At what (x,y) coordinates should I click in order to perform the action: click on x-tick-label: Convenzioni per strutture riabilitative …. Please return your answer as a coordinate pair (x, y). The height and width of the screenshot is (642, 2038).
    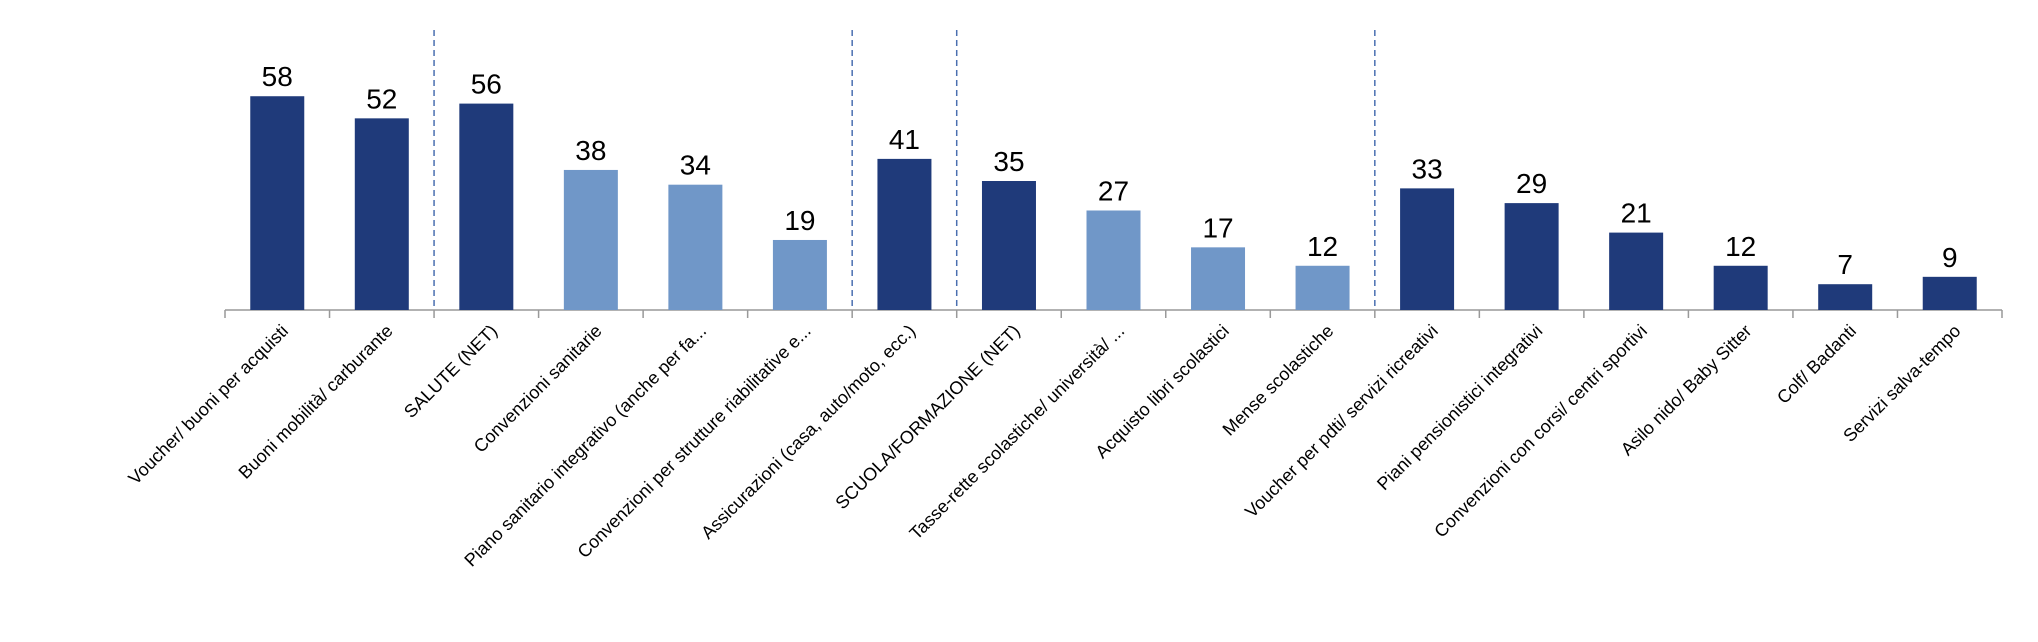
    Looking at the image, I should click on (694, 441).